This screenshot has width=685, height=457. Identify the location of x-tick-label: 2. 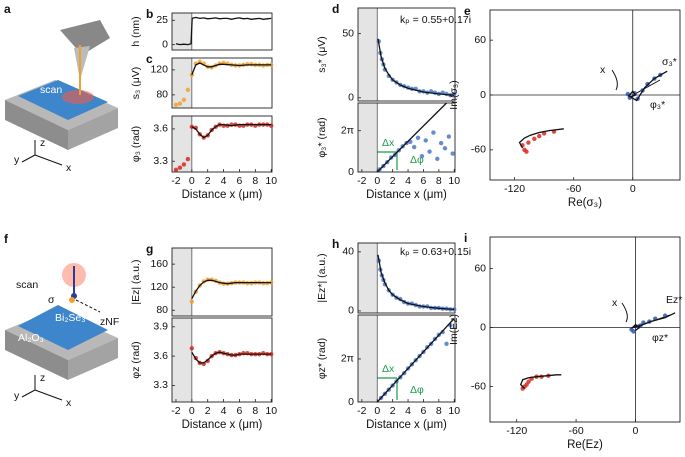
(208, 181).